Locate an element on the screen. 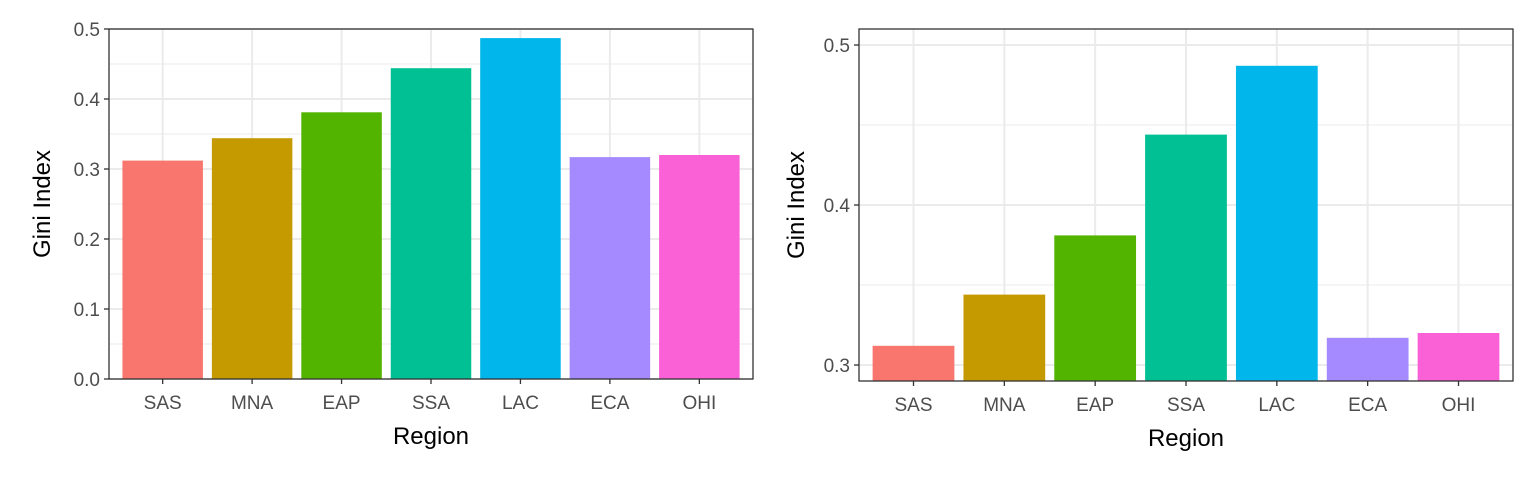 The height and width of the screenshot is (480, 1536). y-tick-label: 0.0 is located at coordinates (87, 380).